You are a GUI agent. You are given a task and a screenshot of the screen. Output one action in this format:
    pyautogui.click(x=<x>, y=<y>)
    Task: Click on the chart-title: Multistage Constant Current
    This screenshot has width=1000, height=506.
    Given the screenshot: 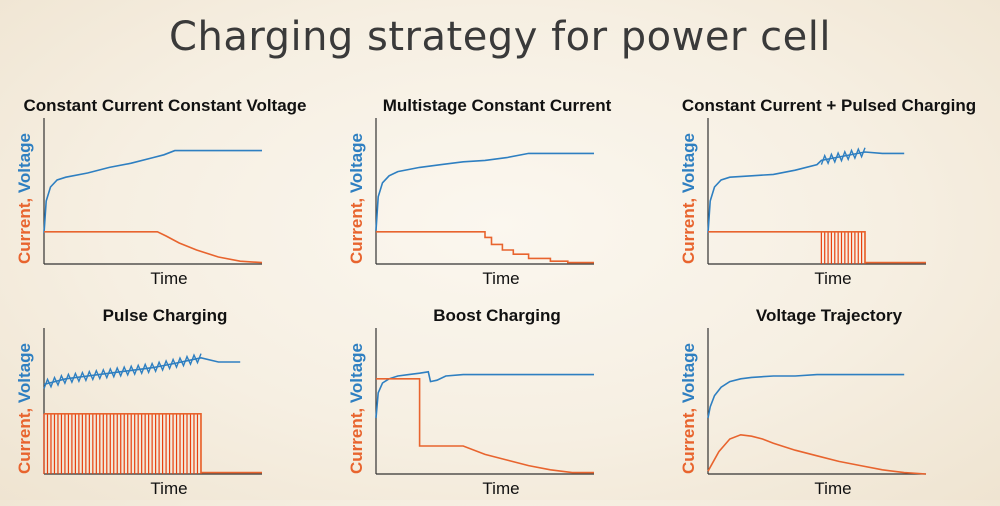 What is the action you would take?
    pyautogui.click(x=497, y=105)
    